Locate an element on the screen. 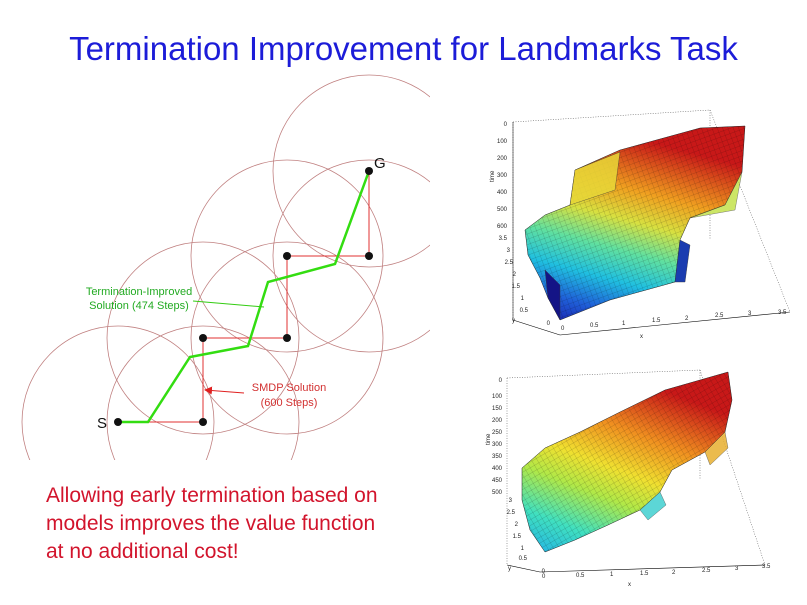 Image resolution: width=807 pixels, height=605 pixels. top-z-tick: 100 is located at coordinates (502, 142).